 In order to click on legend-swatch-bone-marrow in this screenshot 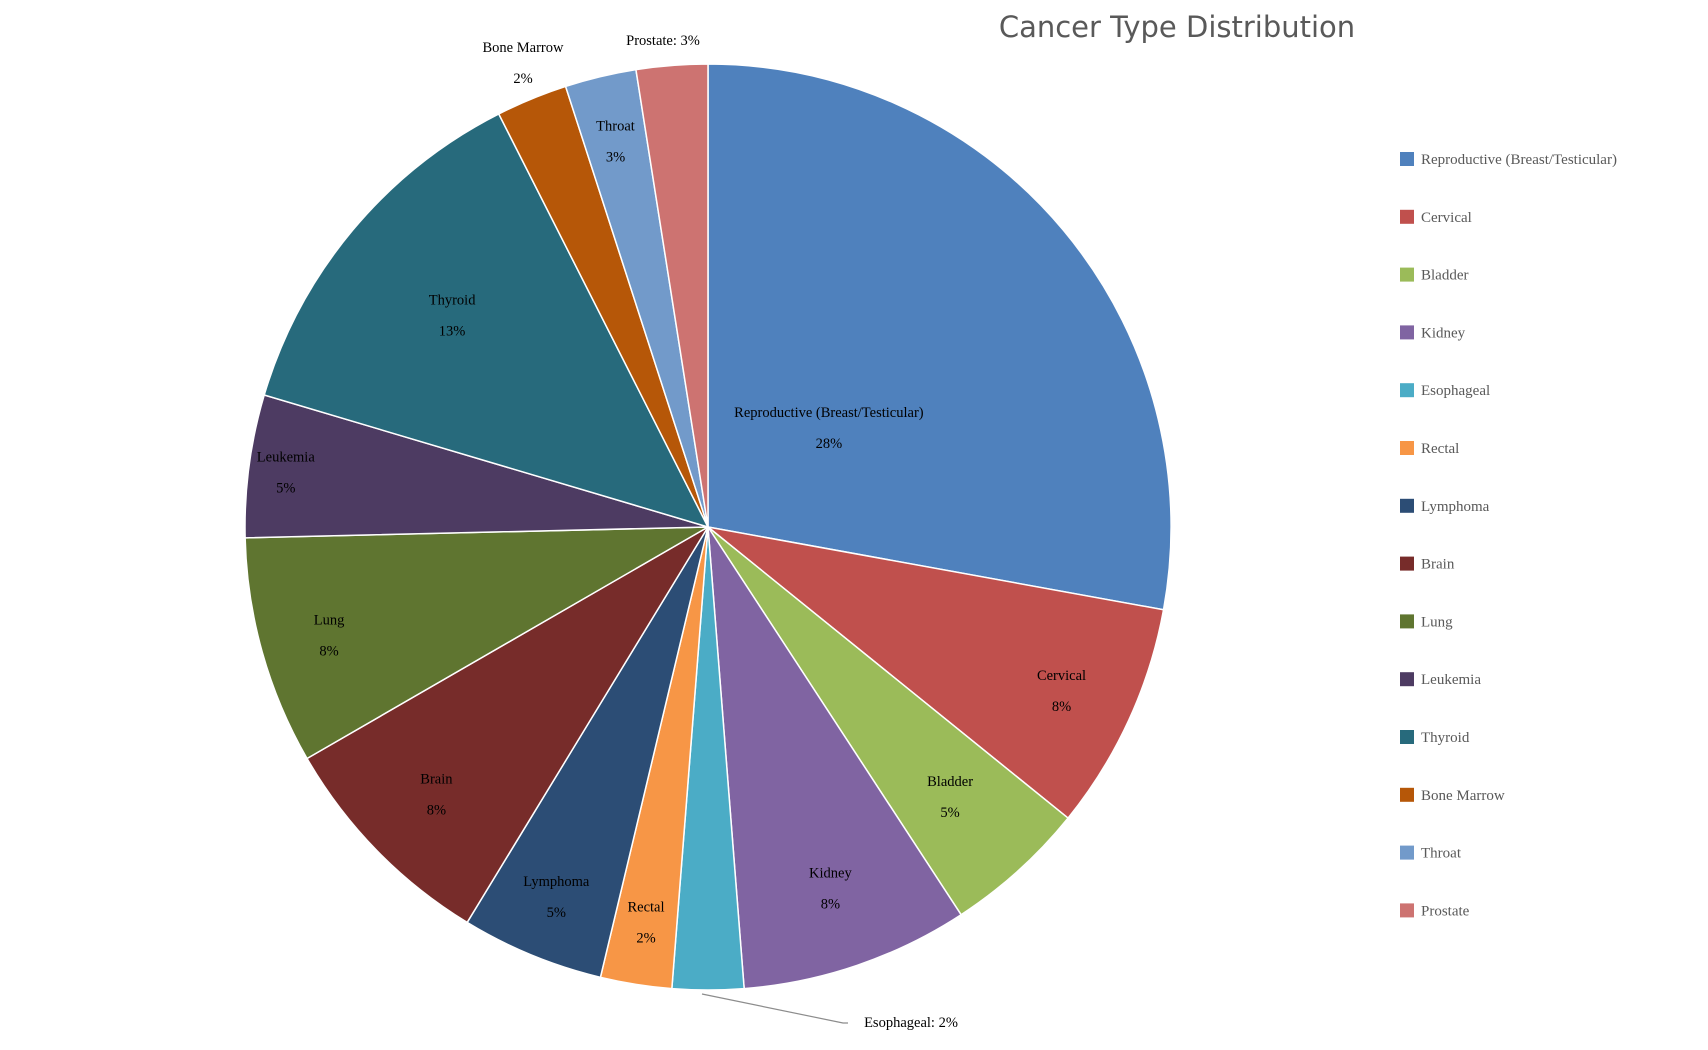, I will do `click(1407, 794)`.